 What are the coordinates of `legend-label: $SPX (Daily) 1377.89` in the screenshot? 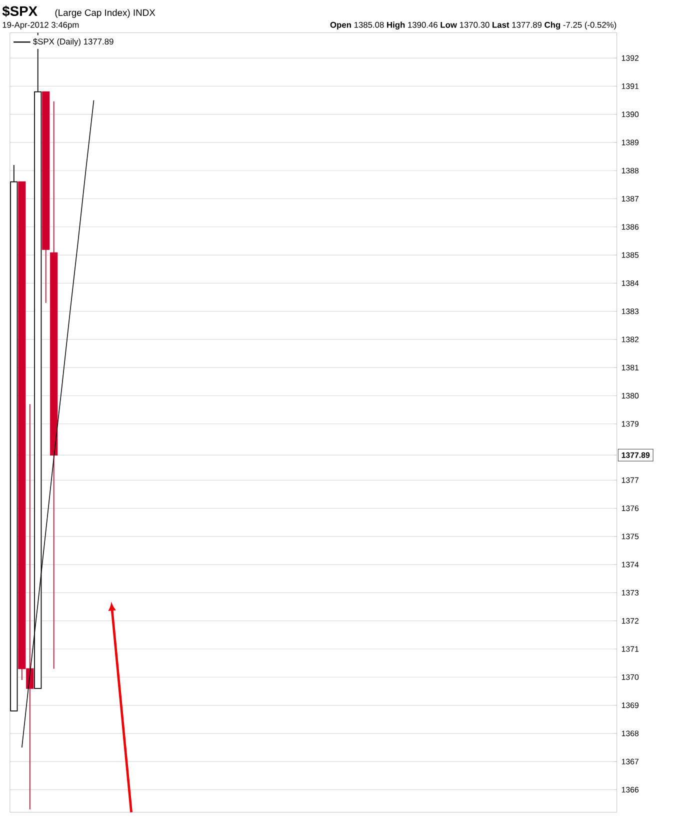 It's located at (73, 42).